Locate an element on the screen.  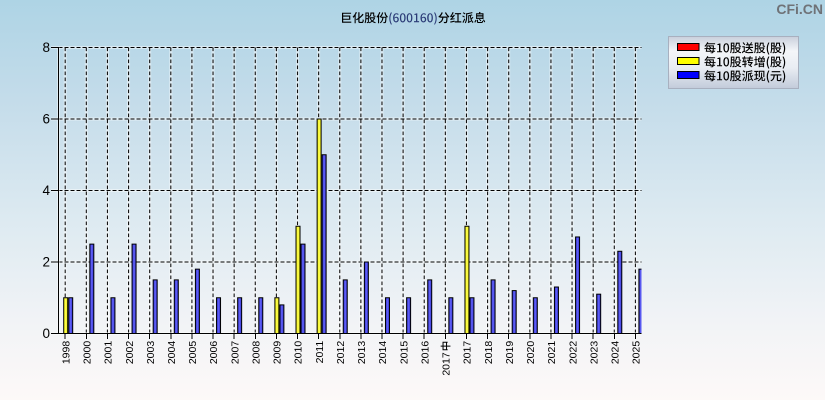
svg-text: 0 is located at coordinates (46, 333).